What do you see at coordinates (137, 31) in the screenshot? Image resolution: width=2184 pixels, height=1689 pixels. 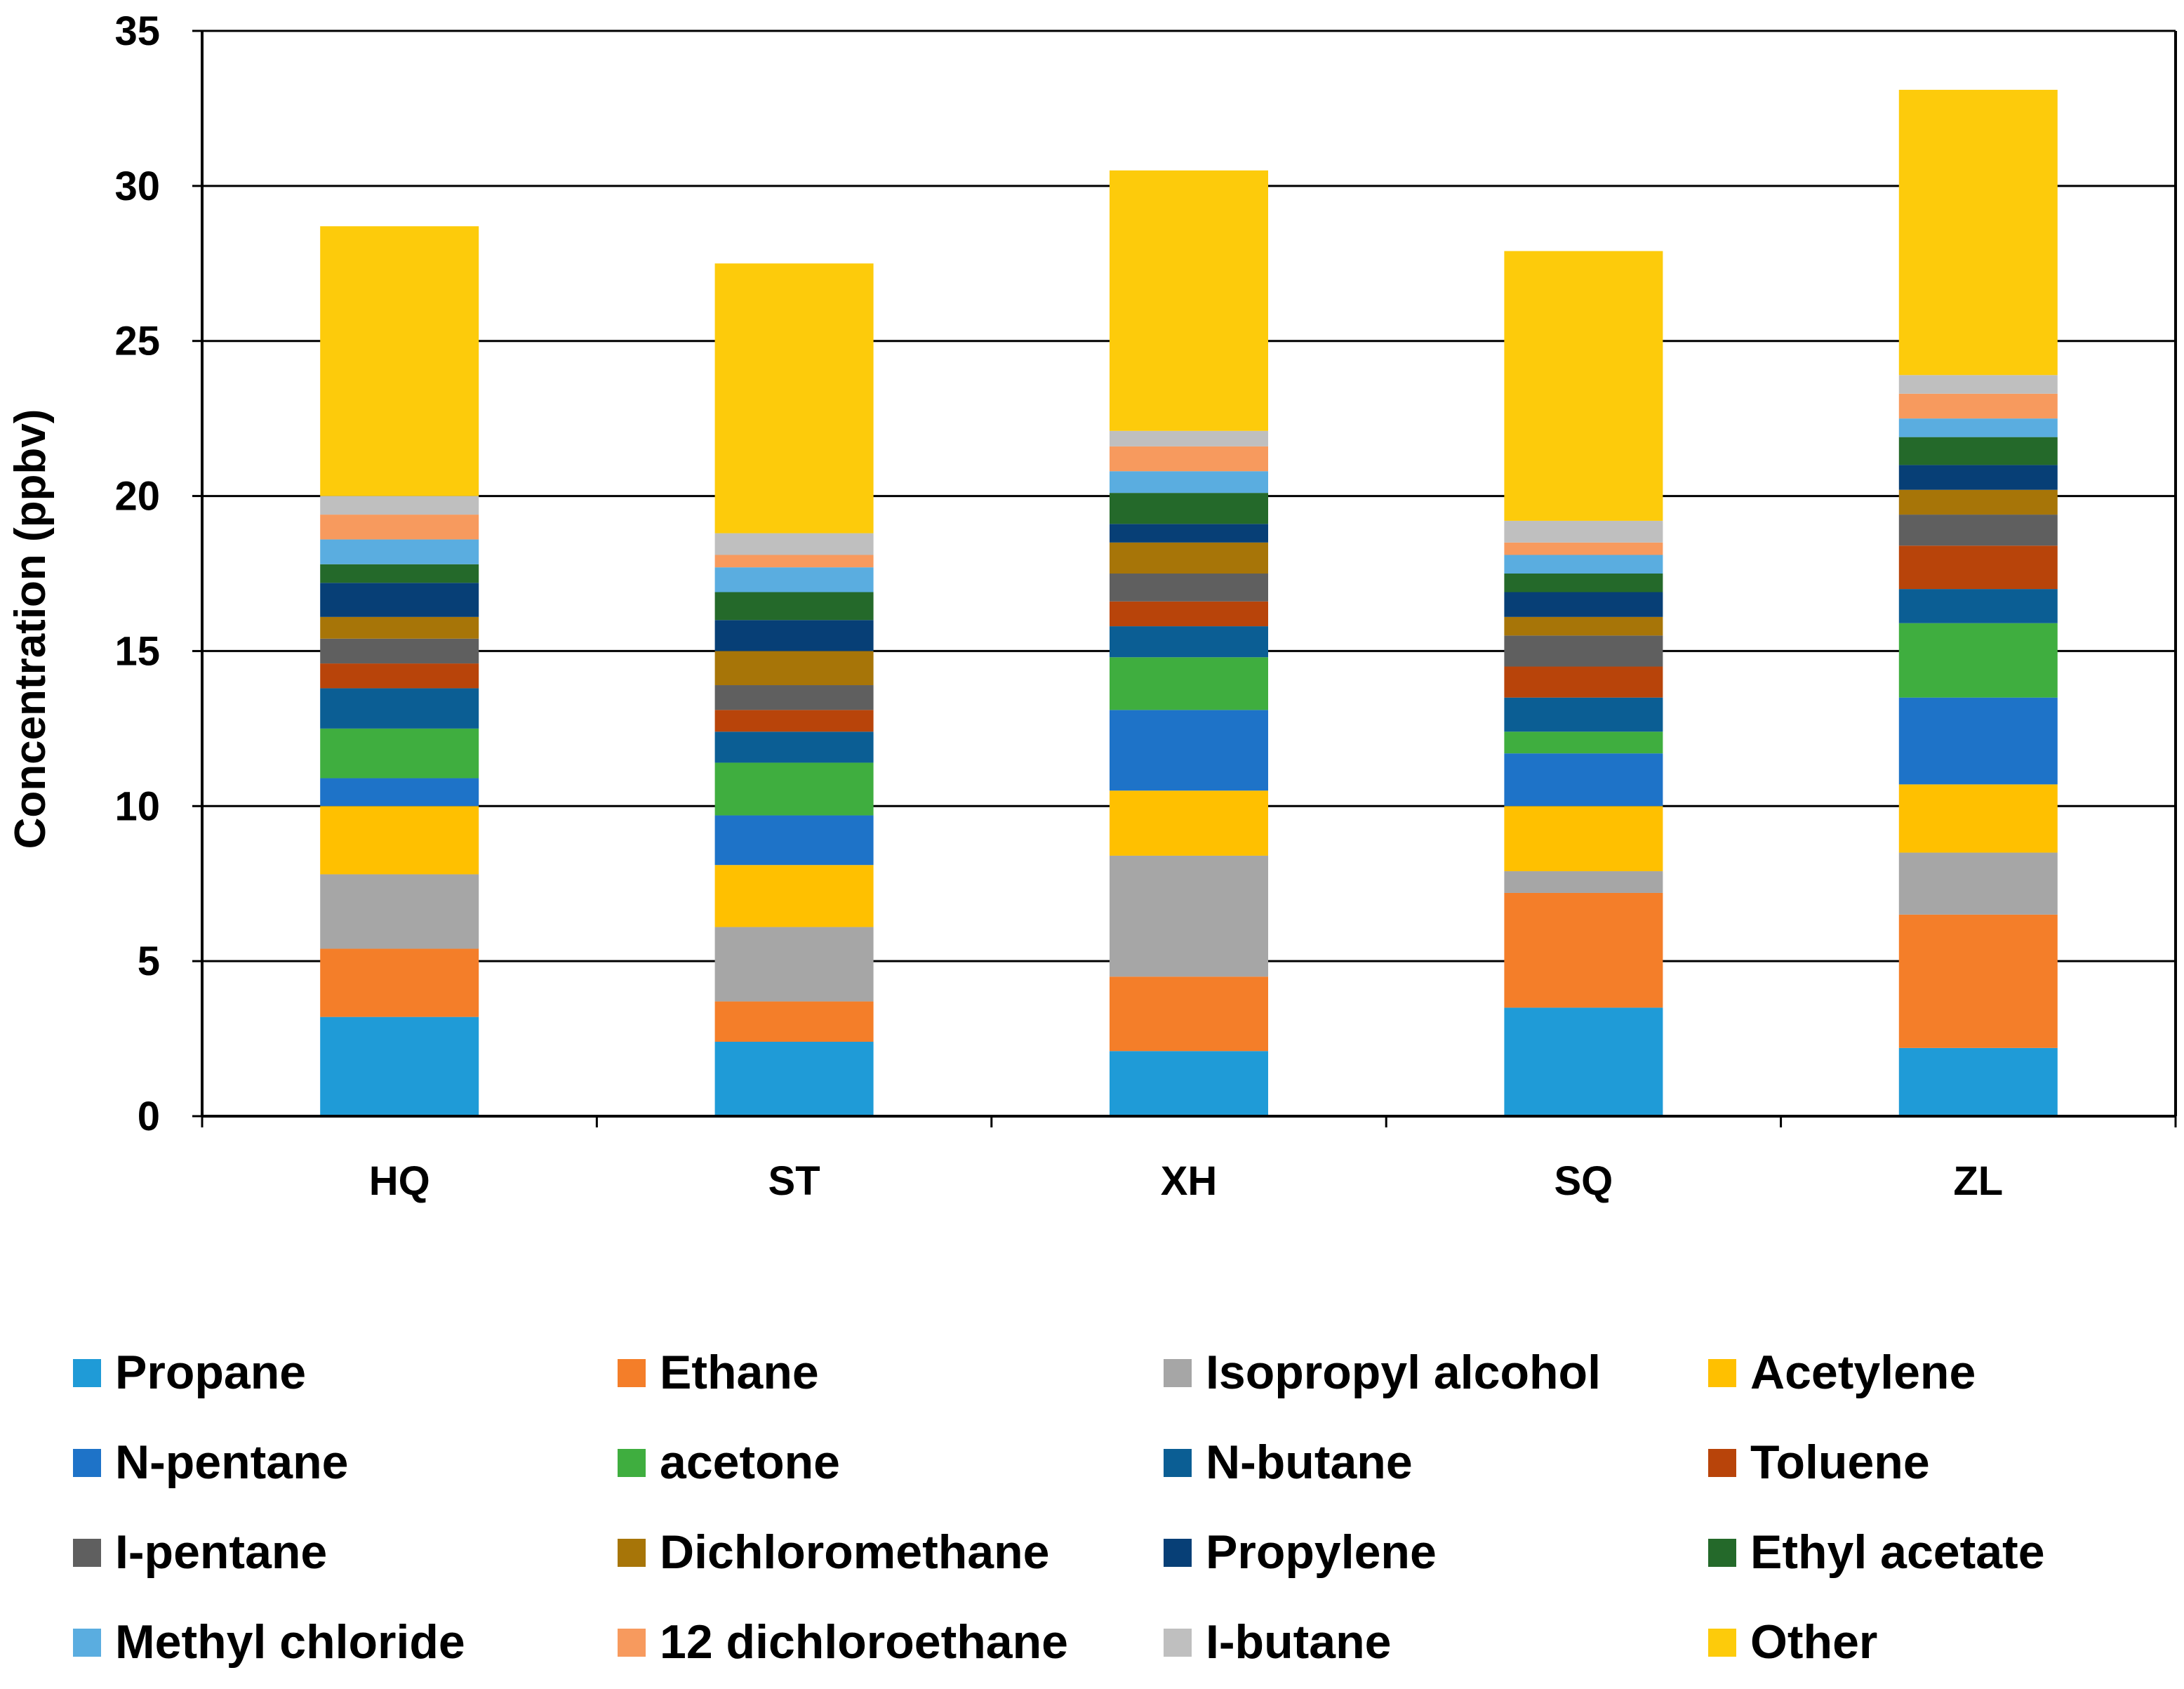 I see `y-tick-label: 35` at bounding box center [137, 31].